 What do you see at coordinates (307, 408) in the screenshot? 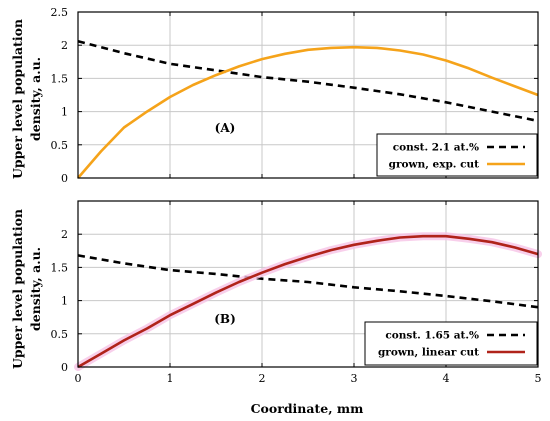
I see `x-axis-label: Coordinate, mm` at bounding box center [307, 408].